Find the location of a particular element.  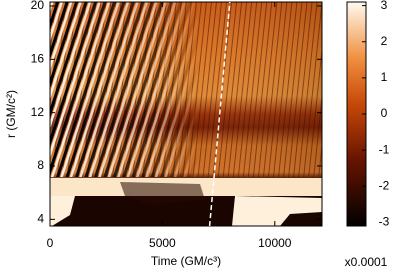

colorbar-tick-label: -2 is located at coordinates (384, 185).